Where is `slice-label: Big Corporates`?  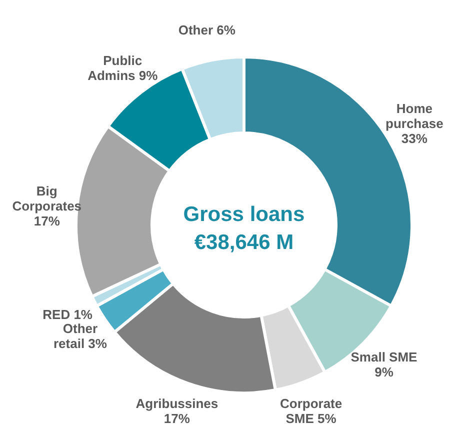 slice-label: Big Corporates is located at coordinates (47, 198).